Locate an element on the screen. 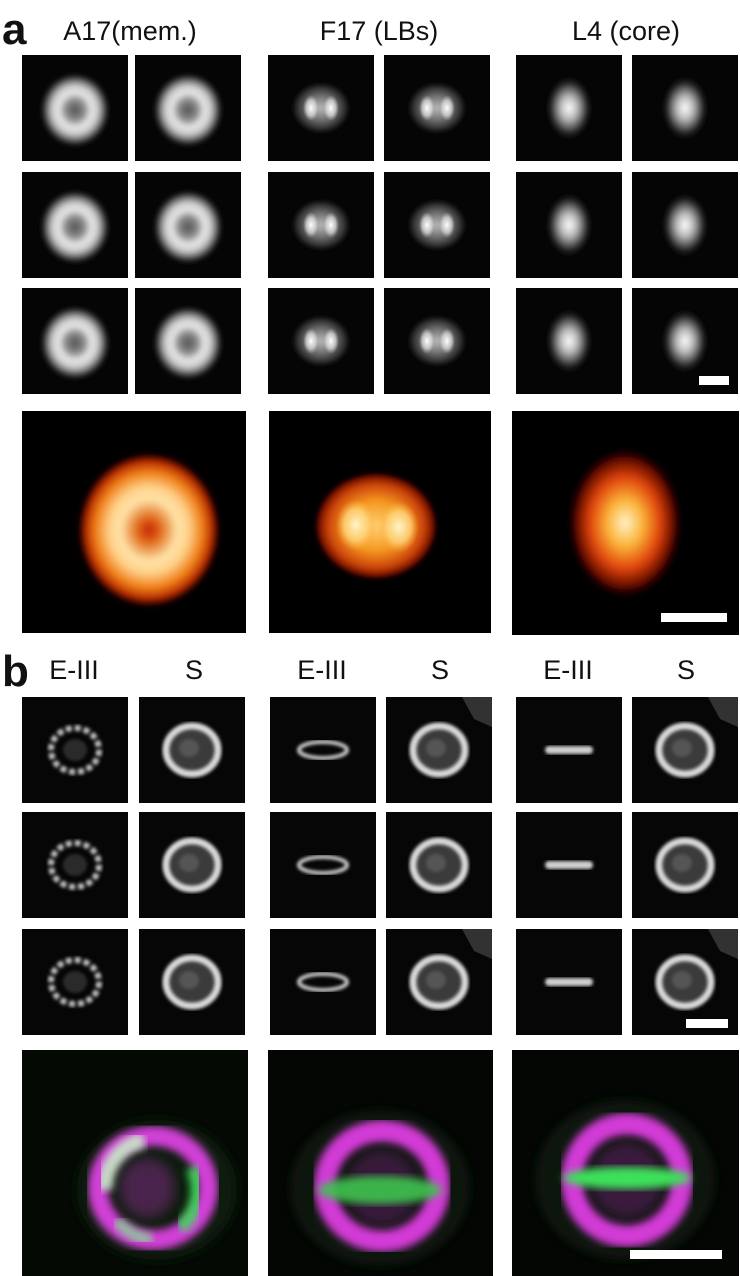  l4-average-heatmap is located at coordinates (625, 523).